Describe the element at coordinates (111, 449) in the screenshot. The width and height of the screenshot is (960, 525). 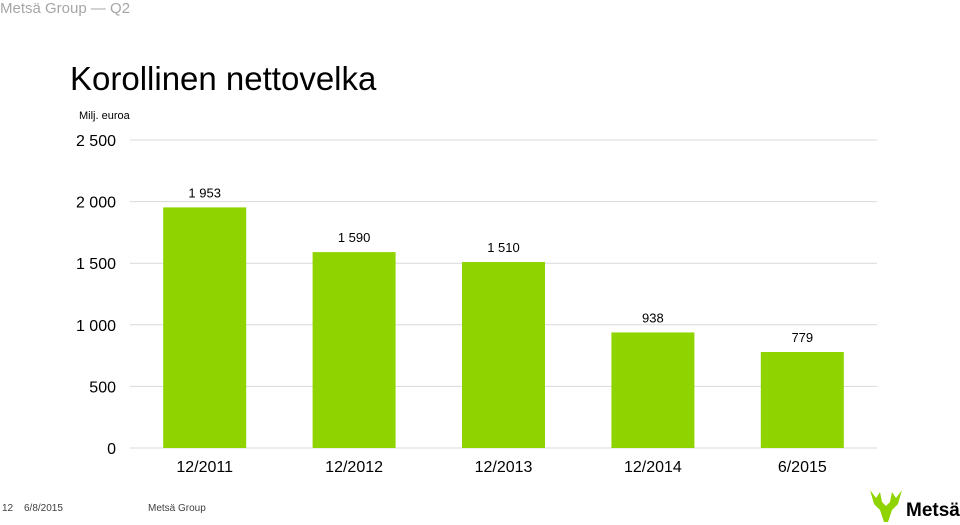
I see `y-tick-label: 0` at that location.